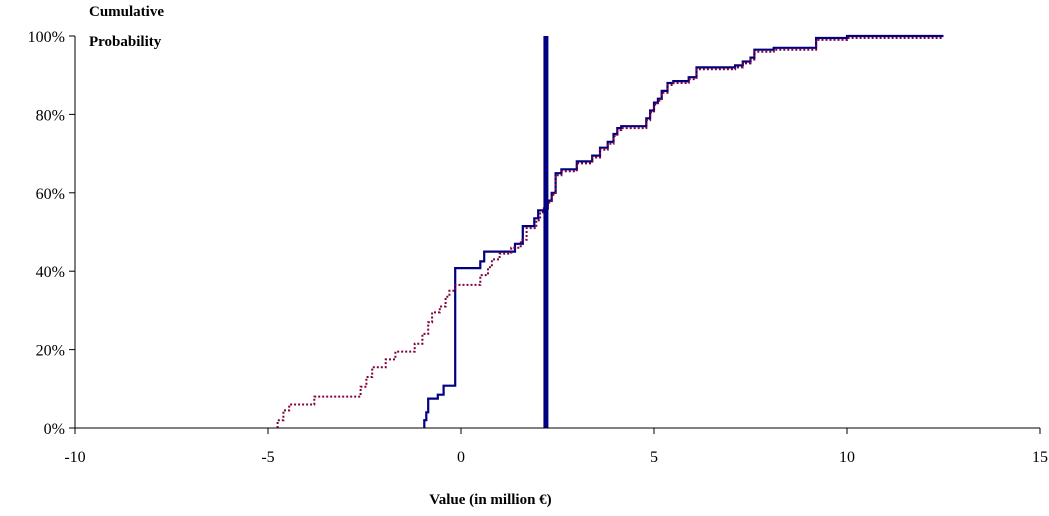  What do you see at coordinates (50, 115) in the screenshot?
I see `y-tick-label: 80%` at bounding box center [50, 115].